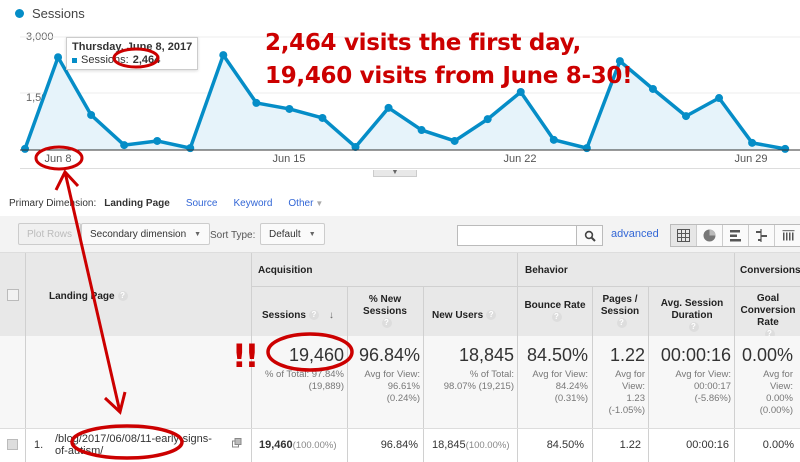 The image size is (800, 462). What do you see at coordinates (620, 305) in the screenshot?
I see `col-pages-session-label: Pages / Session` at bounding box center [620, 305].